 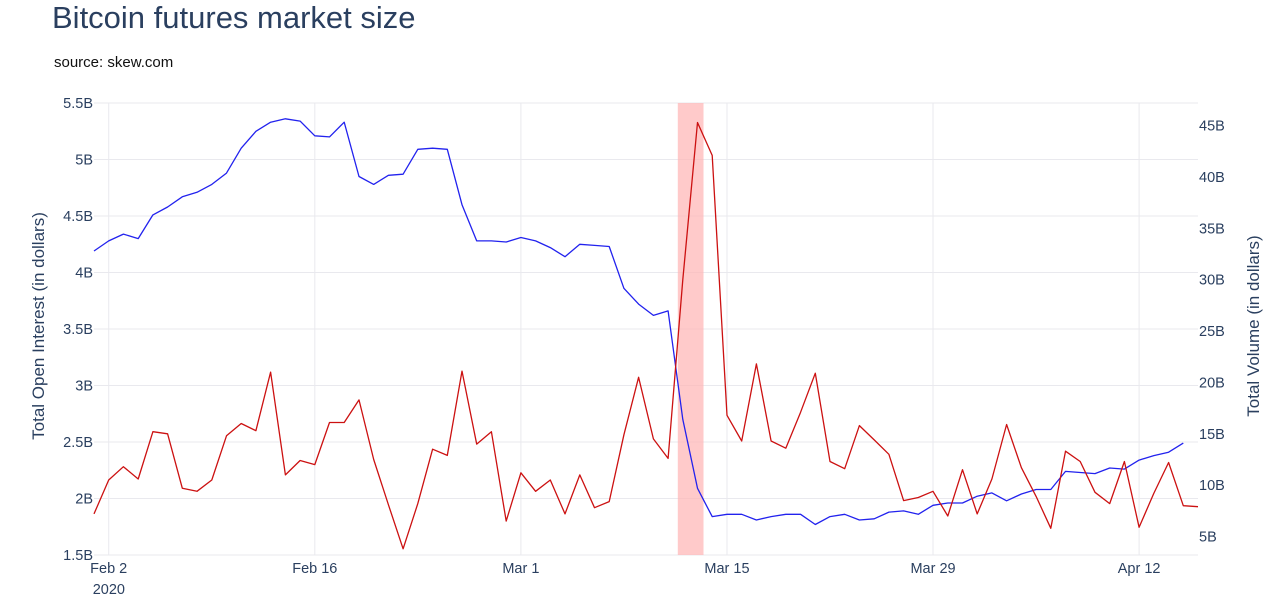 What do you see at coordinates (84, 387) in the screenshot?
I see `y-tick-label: 3B` at bounding box center [84, 387].